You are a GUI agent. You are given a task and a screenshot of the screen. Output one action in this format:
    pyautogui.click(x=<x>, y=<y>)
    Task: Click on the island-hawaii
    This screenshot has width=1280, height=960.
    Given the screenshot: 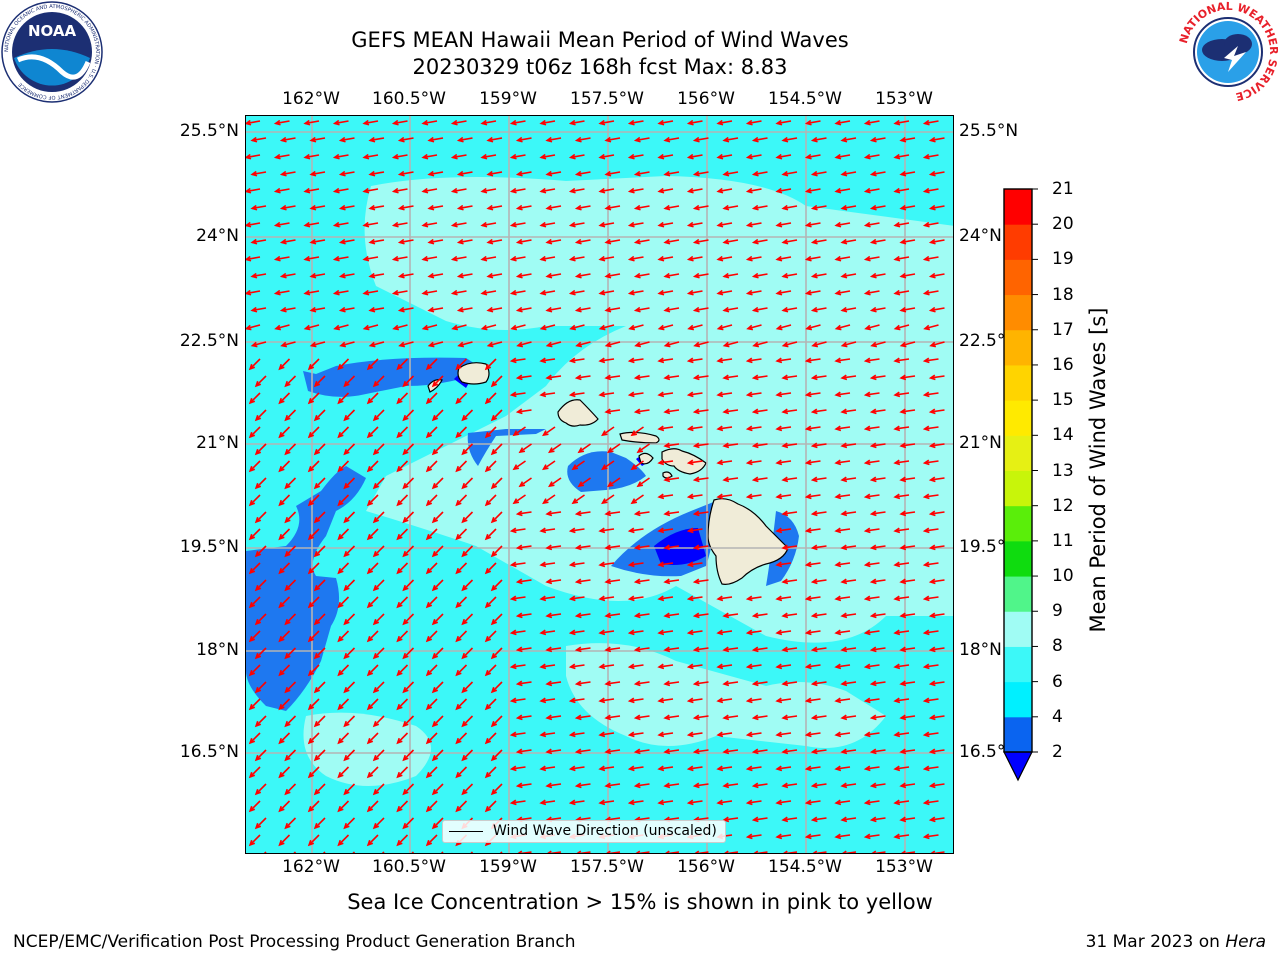 What is the action you would take?
    pyautogui.click(x=748, y=541)
    